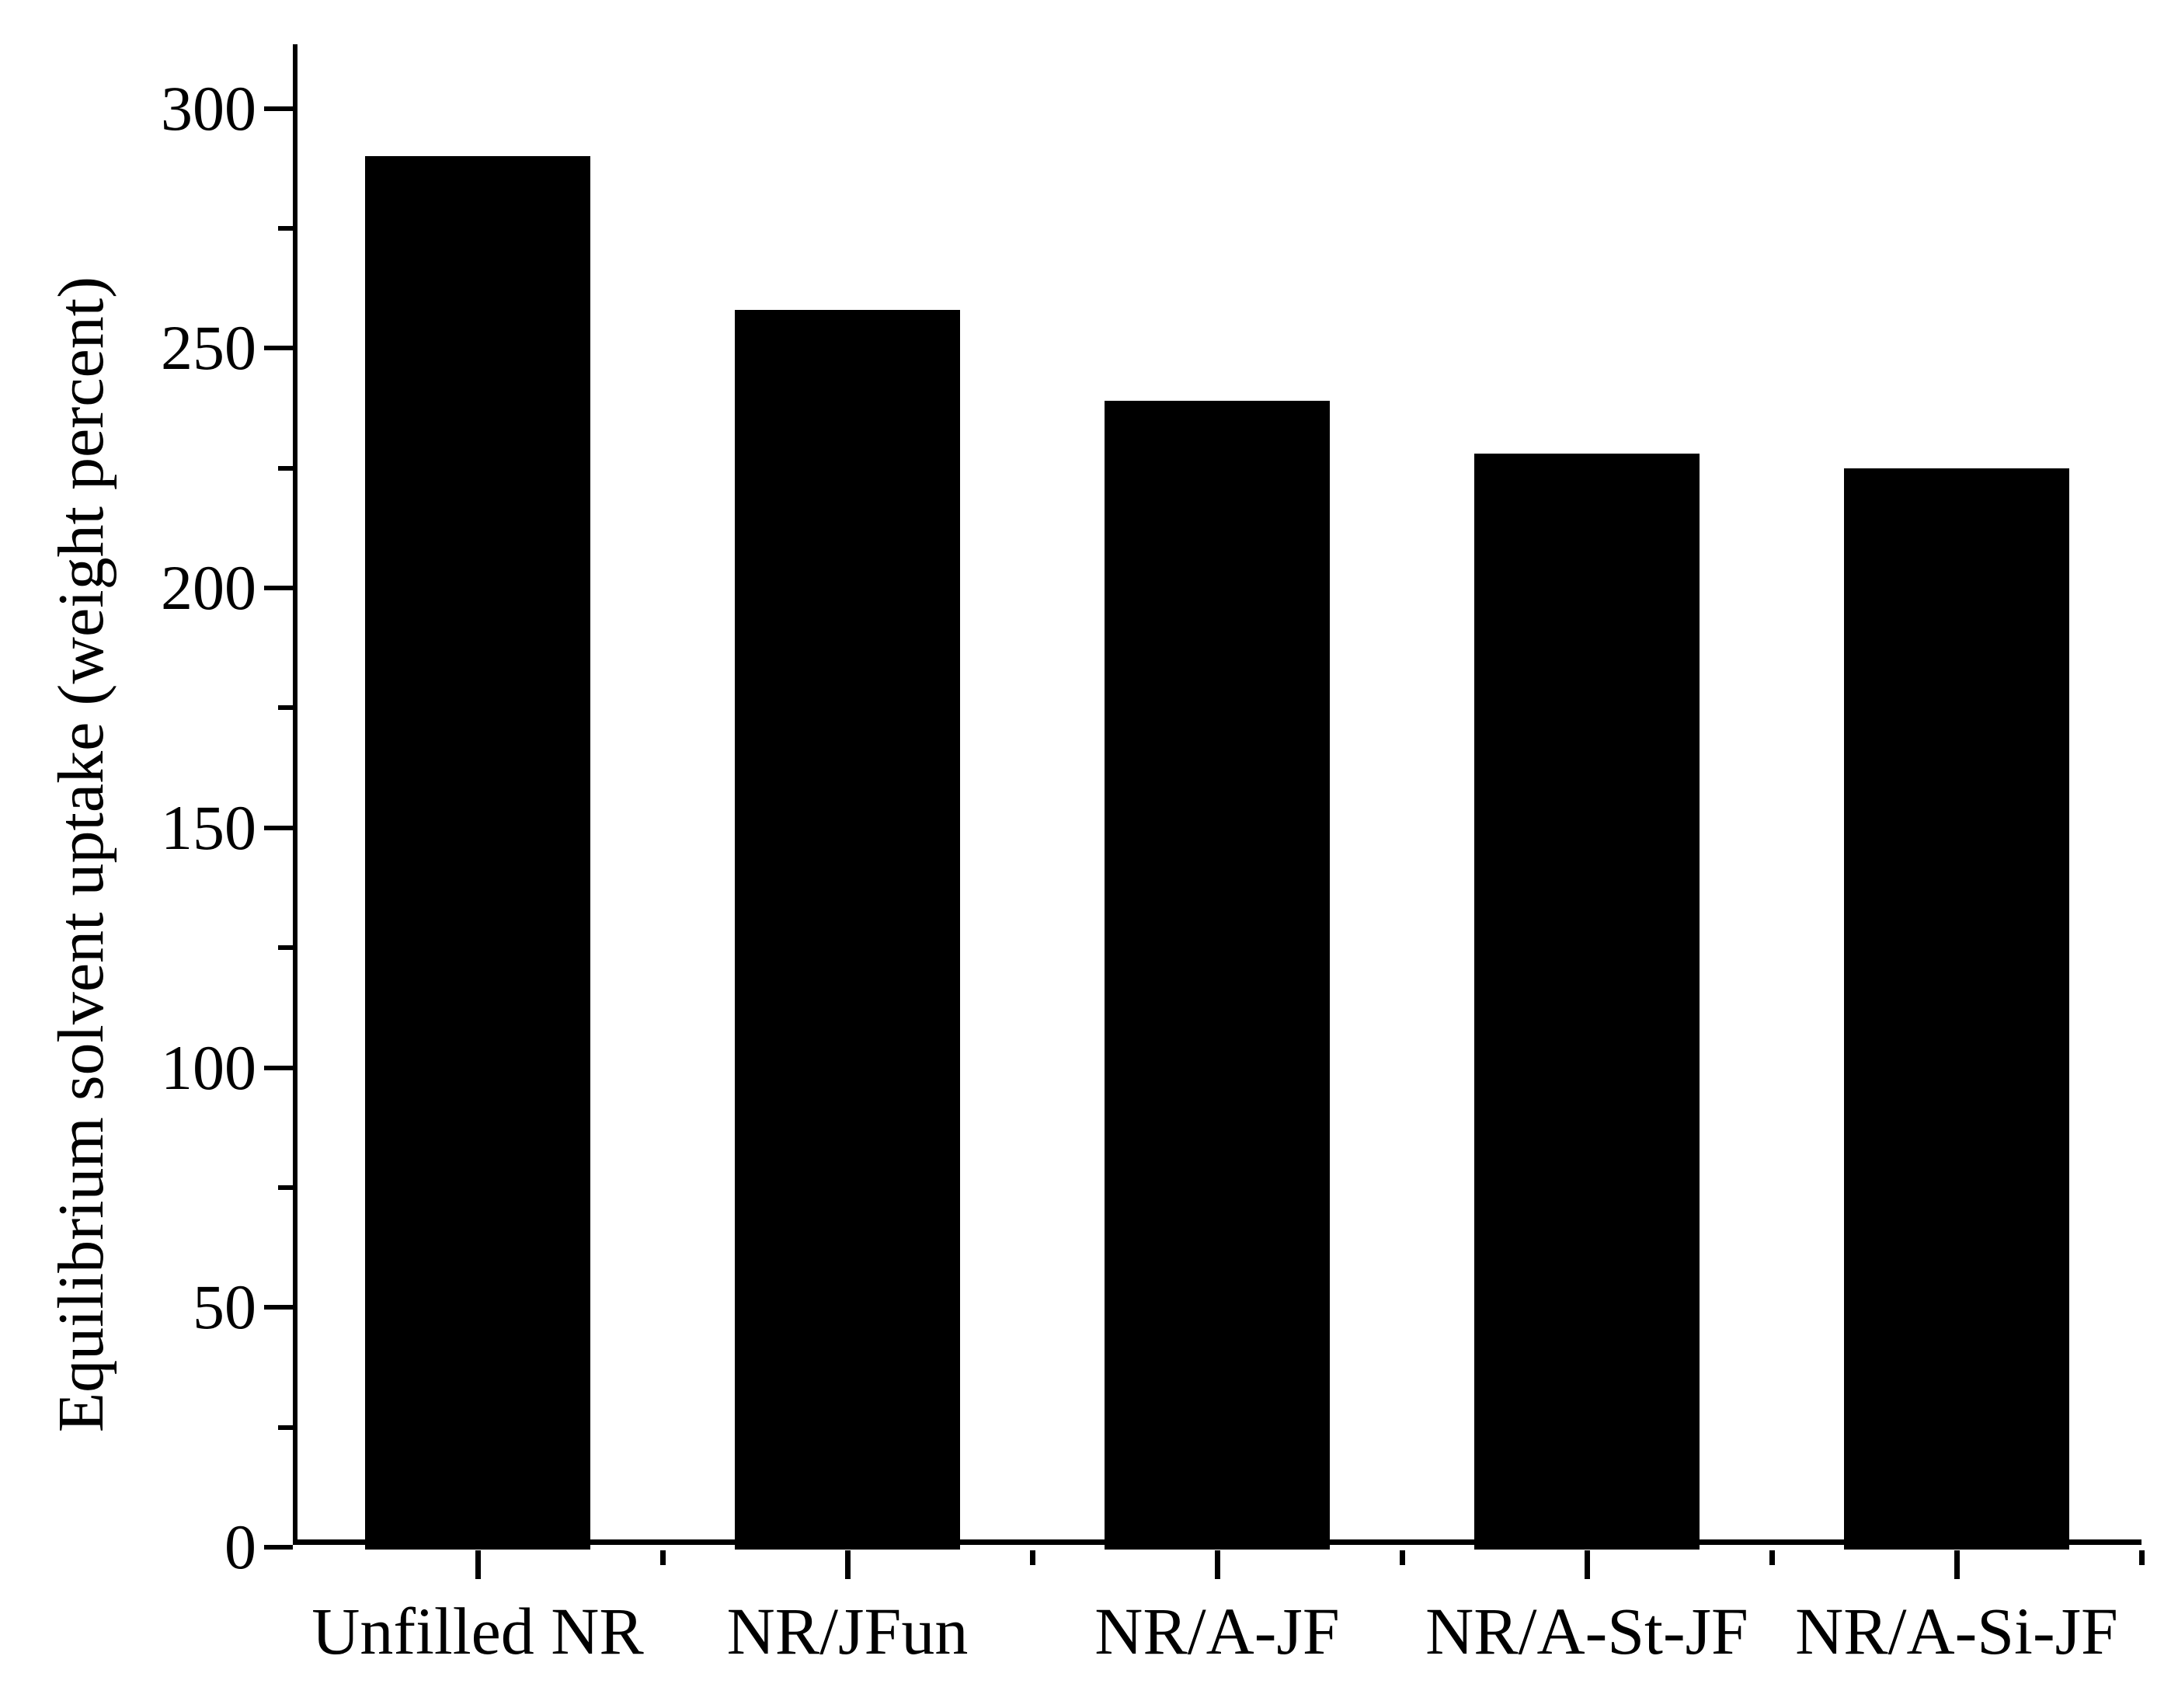 The image size is (2178, 1708). Describe the element at coordinates (1956, 1631) in the screenshot. I see `x-category-label: NR/A-Si-JF` at that location.